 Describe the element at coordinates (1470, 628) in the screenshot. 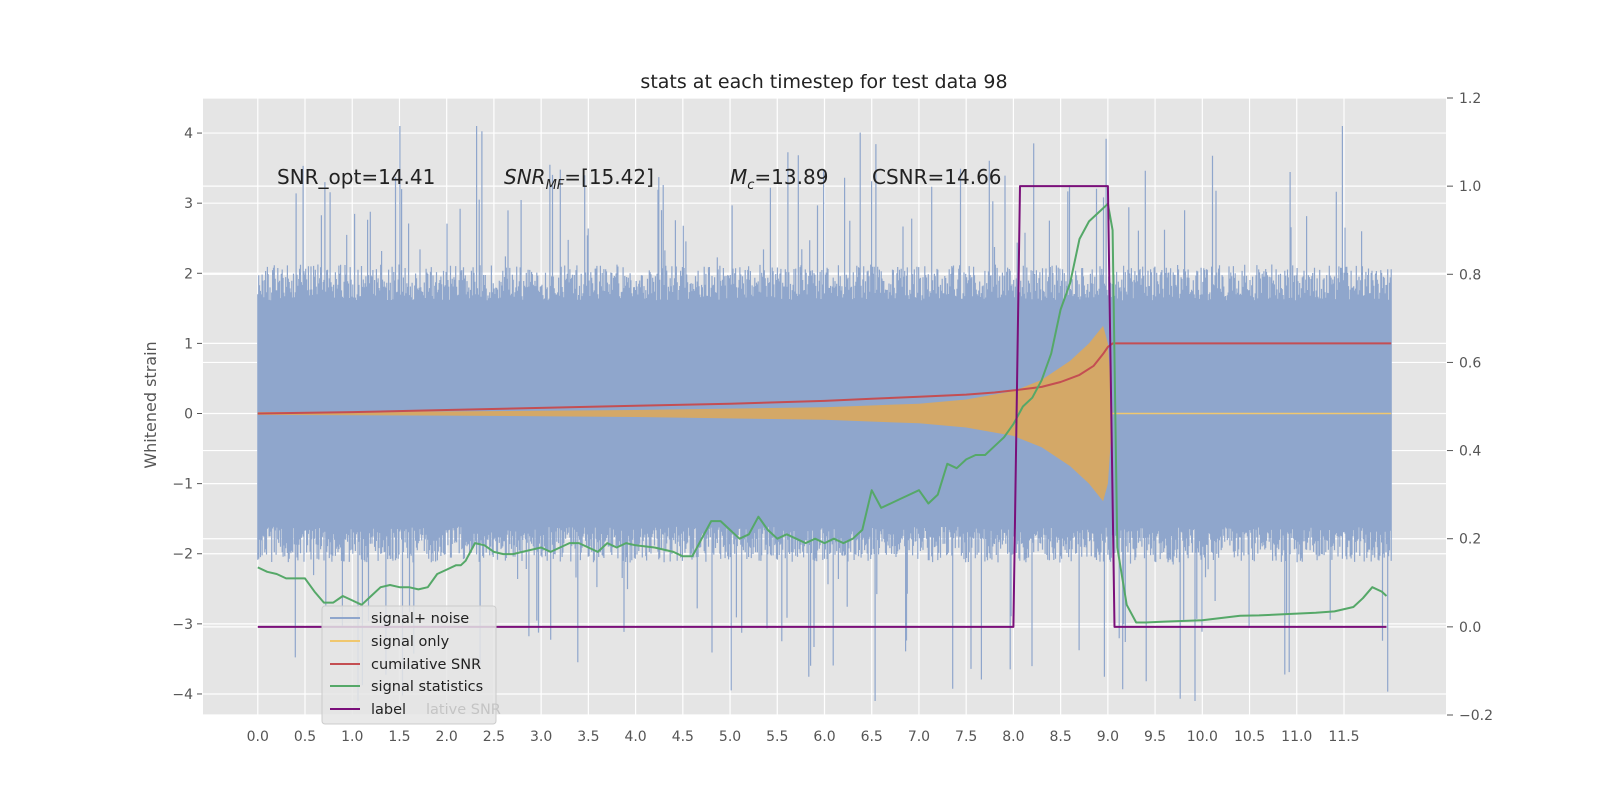

I see `y2-tick-label: 0.0` at that location.